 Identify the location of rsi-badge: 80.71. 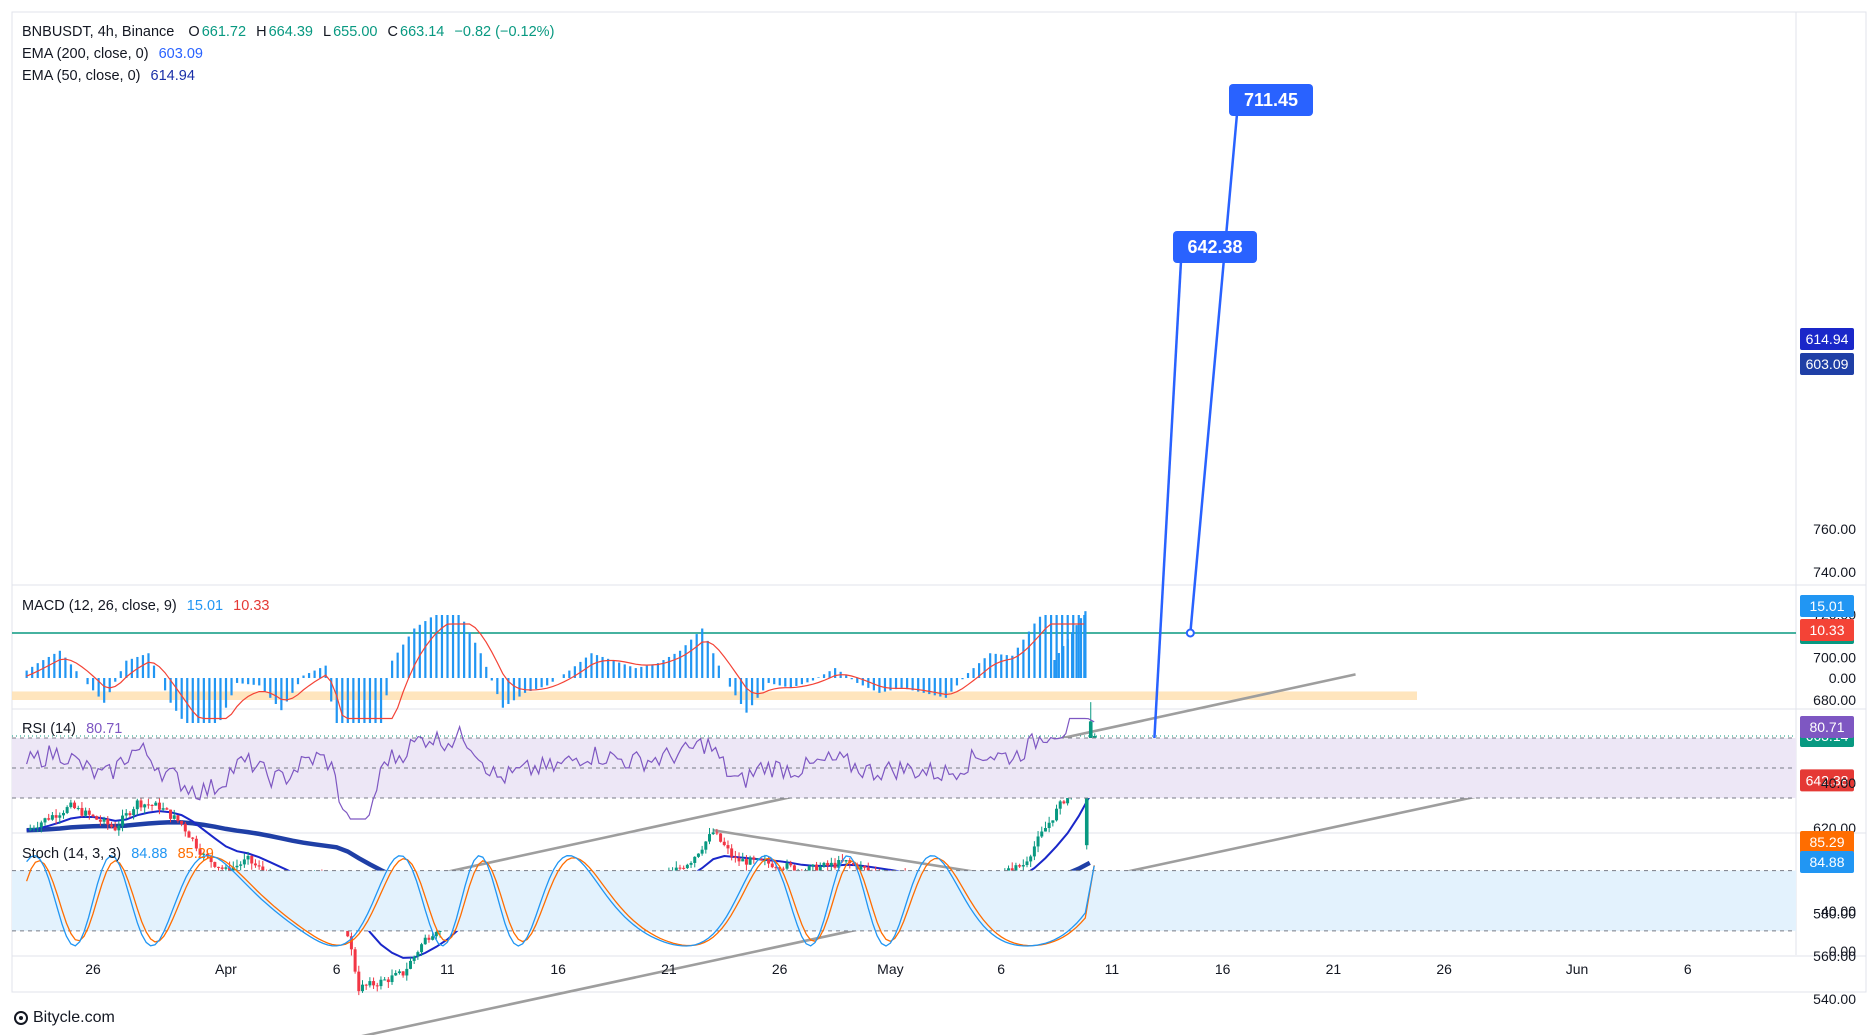
(1826, 727).